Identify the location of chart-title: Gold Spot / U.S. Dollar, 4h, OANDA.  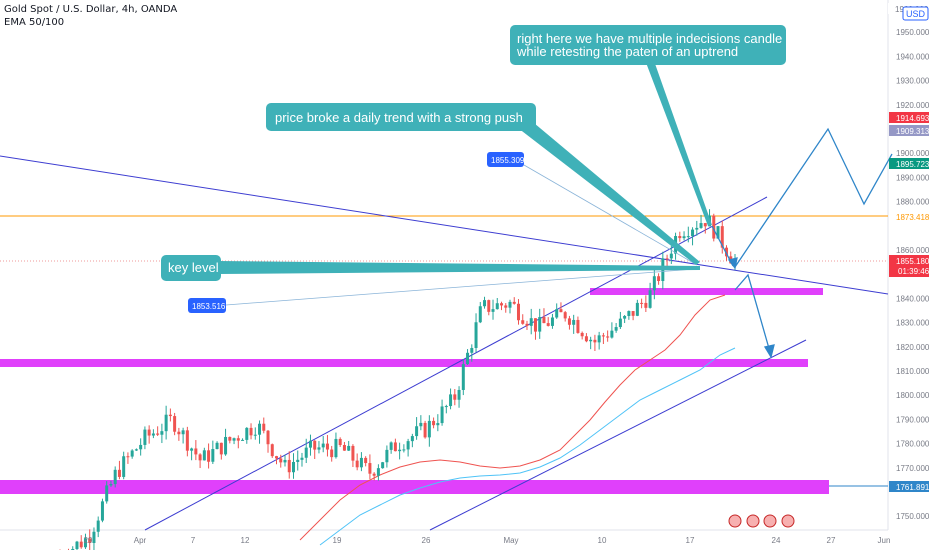
(91, 9).